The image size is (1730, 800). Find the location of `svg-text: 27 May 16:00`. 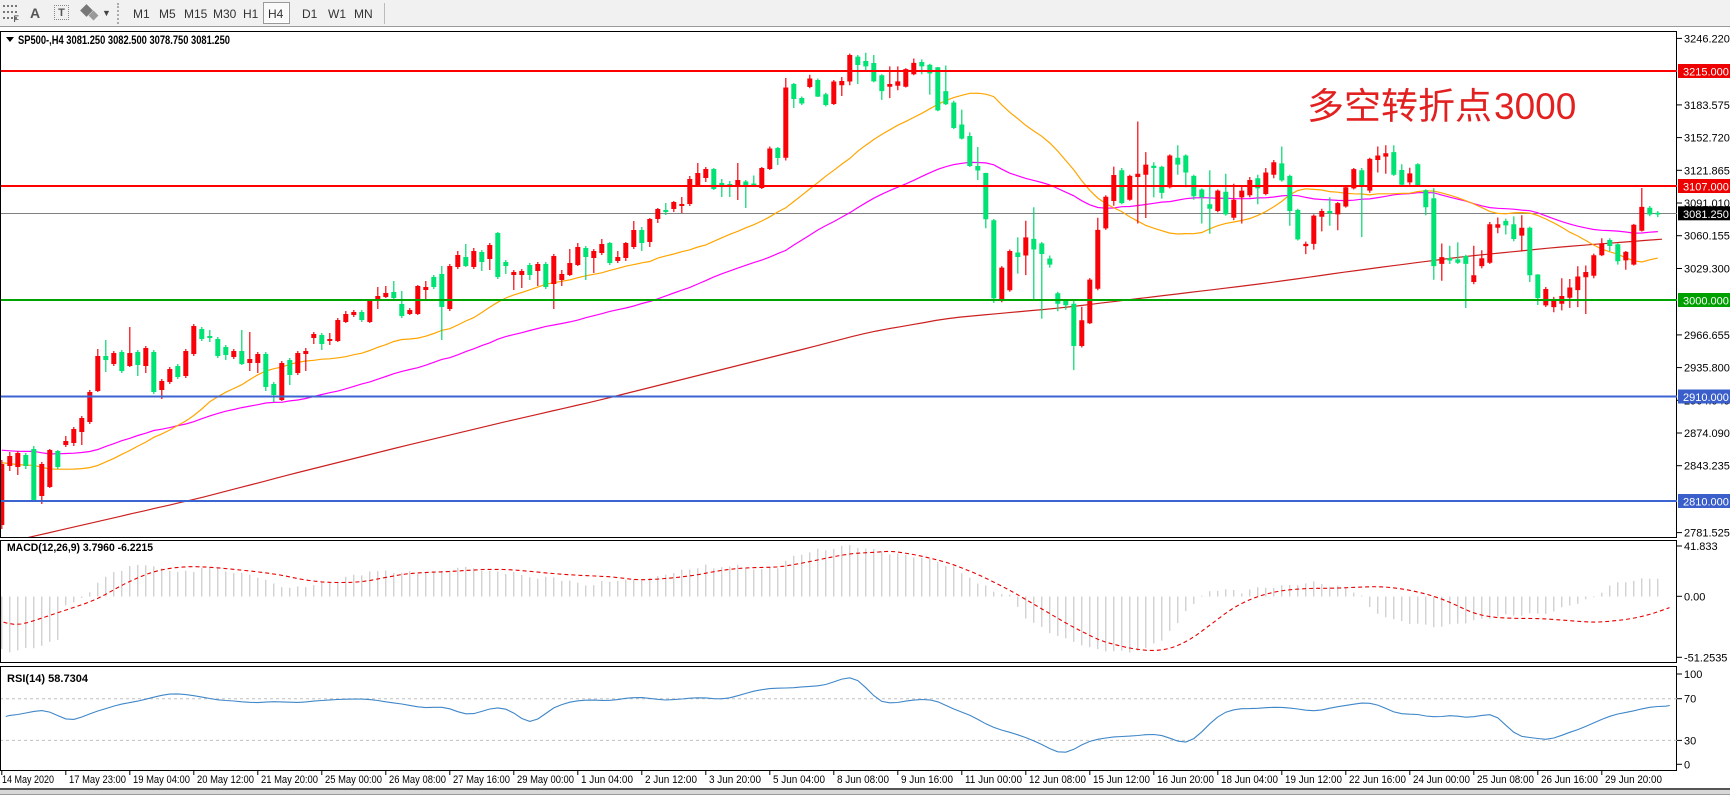

svg-text: 27 May 16:00 is located at coordinates (481, 780).